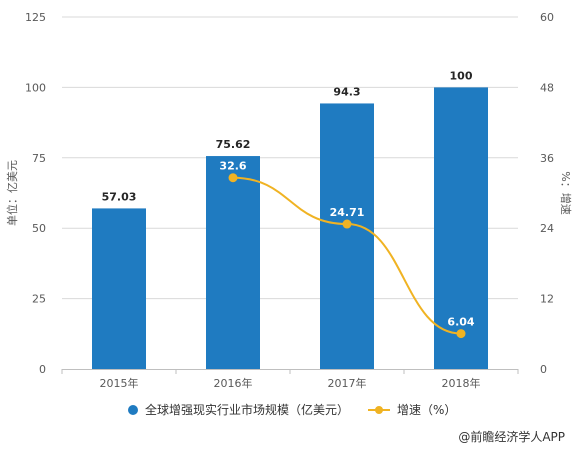  I want to click on left-tick-label: 125, so click(35, 17).